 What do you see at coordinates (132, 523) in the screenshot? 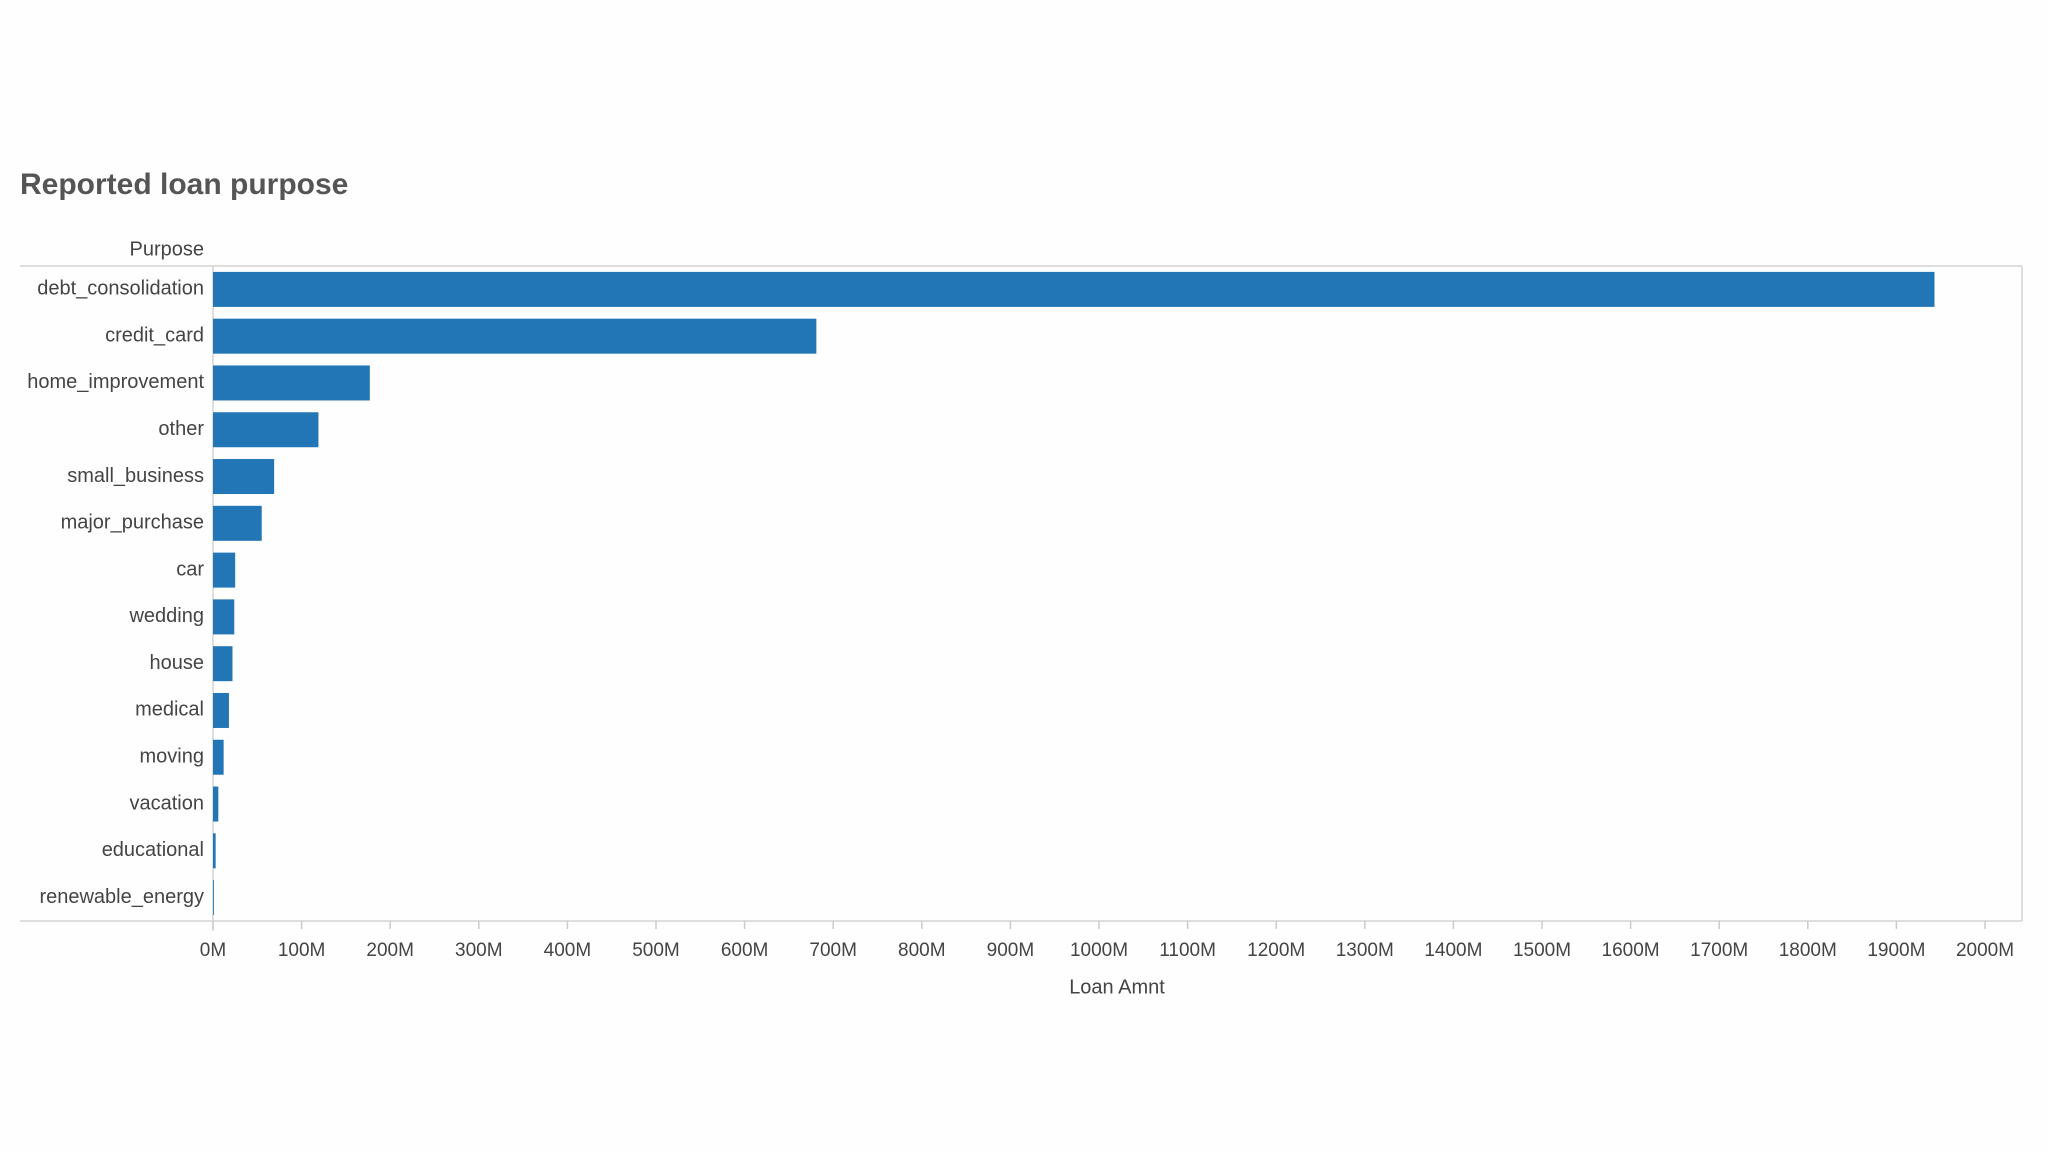
I see `y-tick-label: major_purchase` at bounding box center [132, 523].